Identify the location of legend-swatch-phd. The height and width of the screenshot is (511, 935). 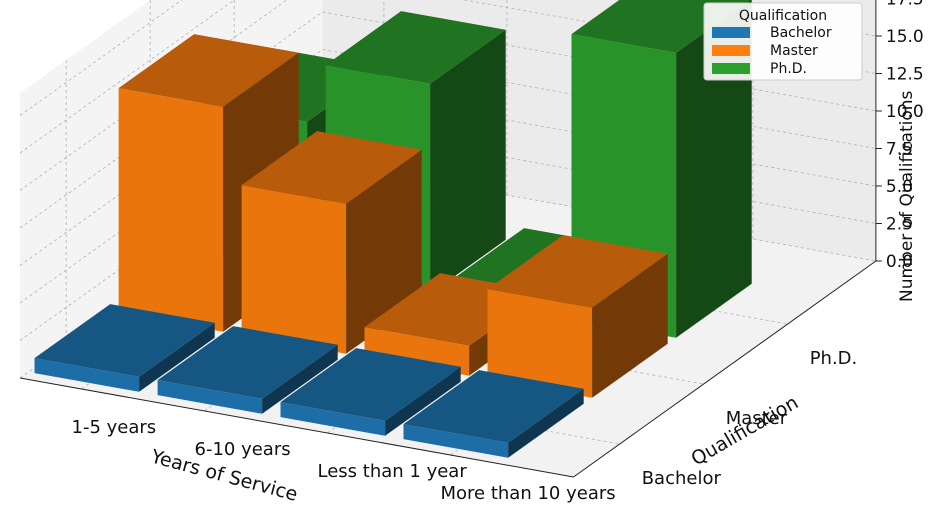
(731, 68).